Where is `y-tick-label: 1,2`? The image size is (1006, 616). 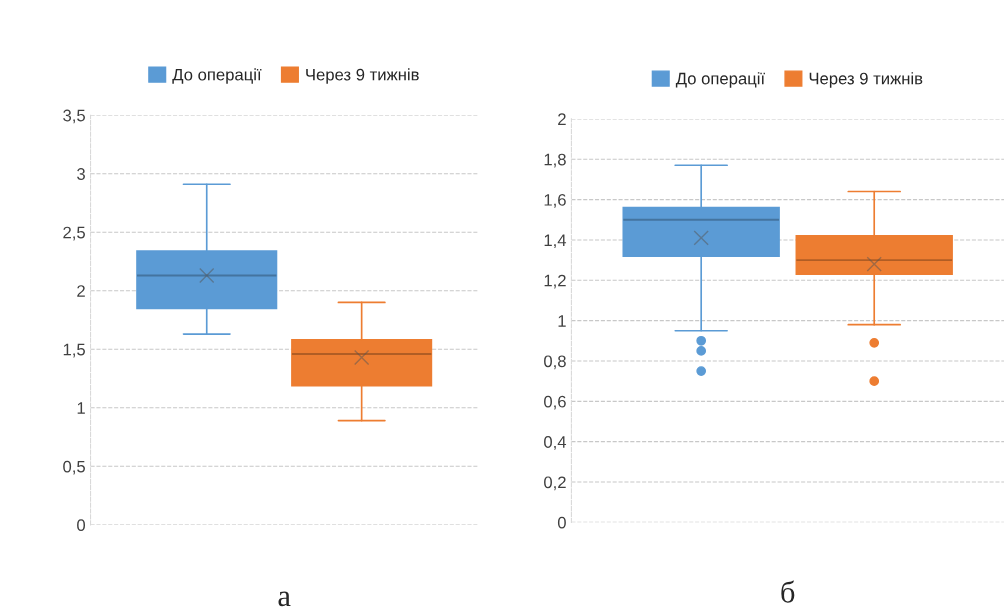
y-tick-label: 1,2 is located at coordinates (555, 281).